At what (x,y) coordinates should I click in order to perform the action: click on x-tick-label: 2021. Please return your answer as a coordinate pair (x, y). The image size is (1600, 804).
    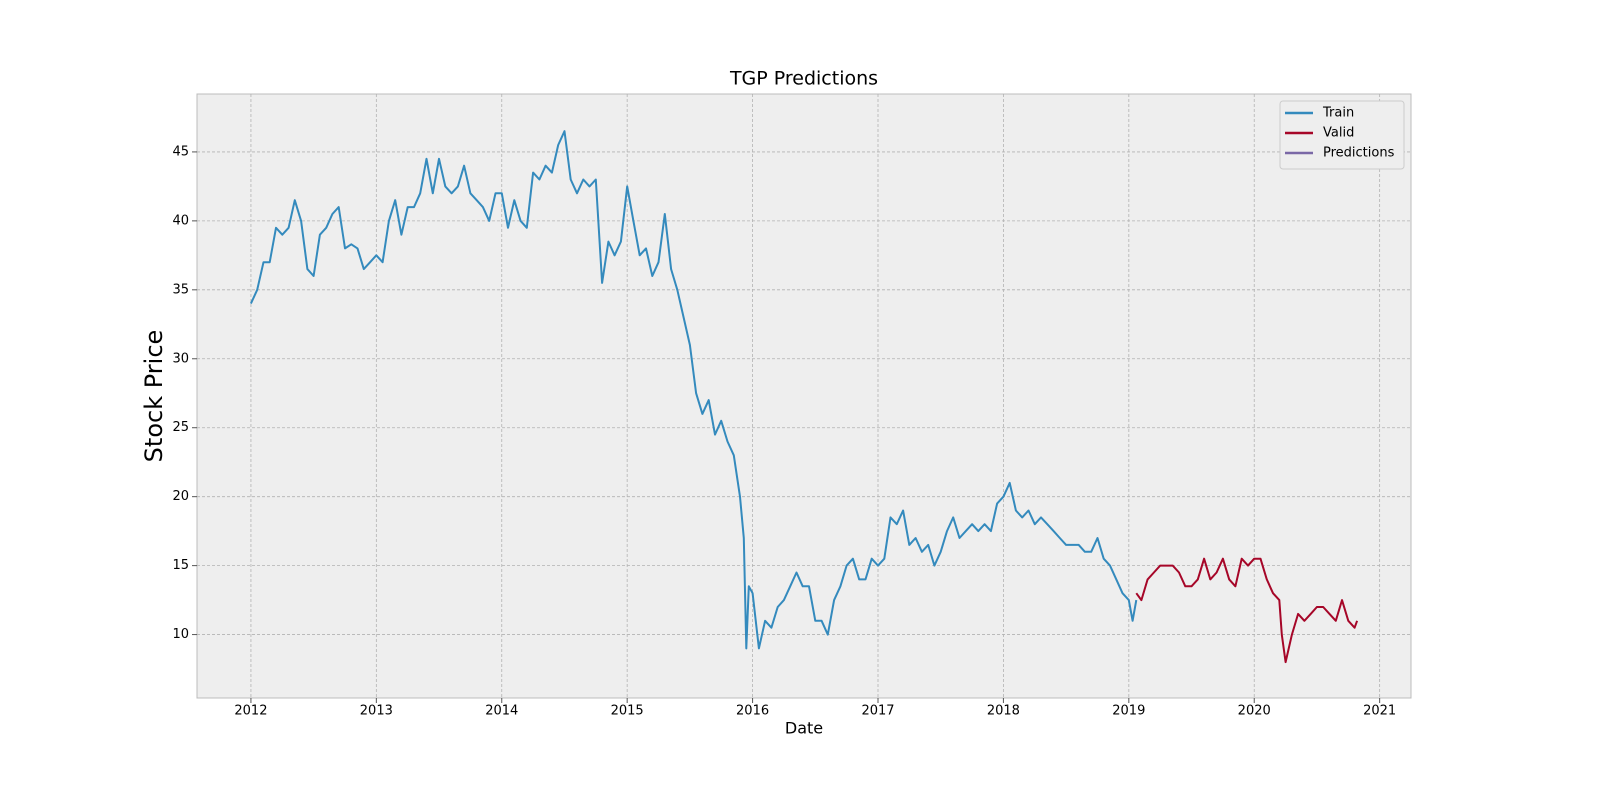
    Looking at the image, I should click on (1379, 711).